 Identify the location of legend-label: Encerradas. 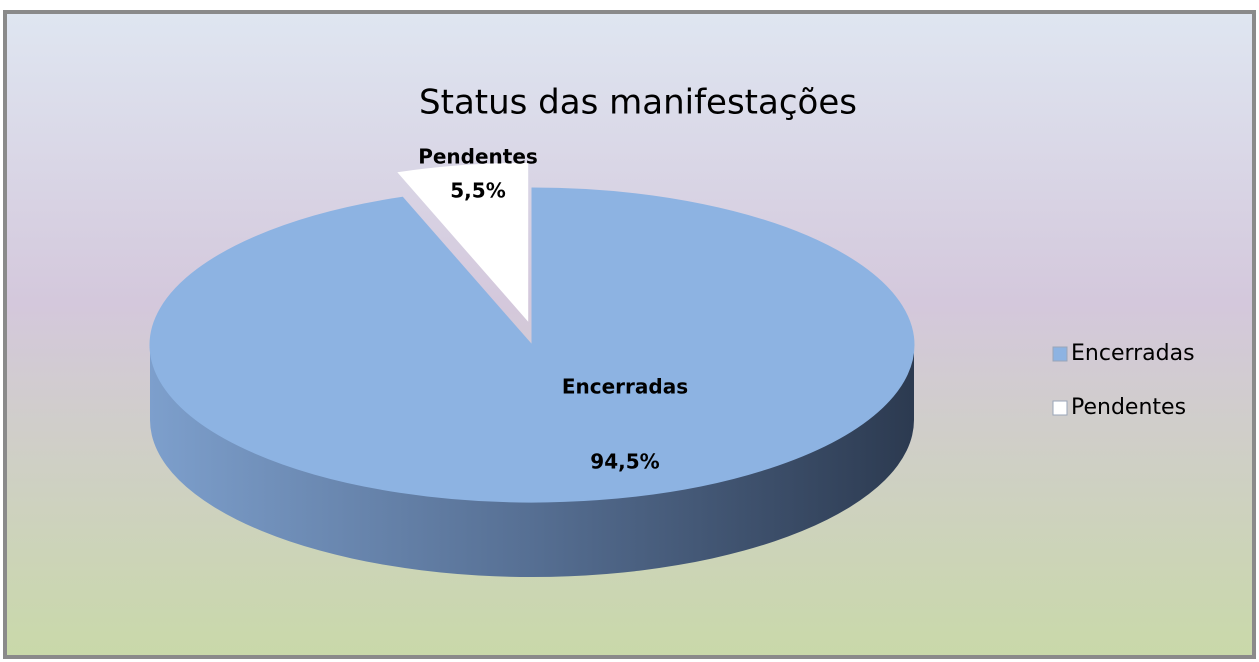
(1133, 353).